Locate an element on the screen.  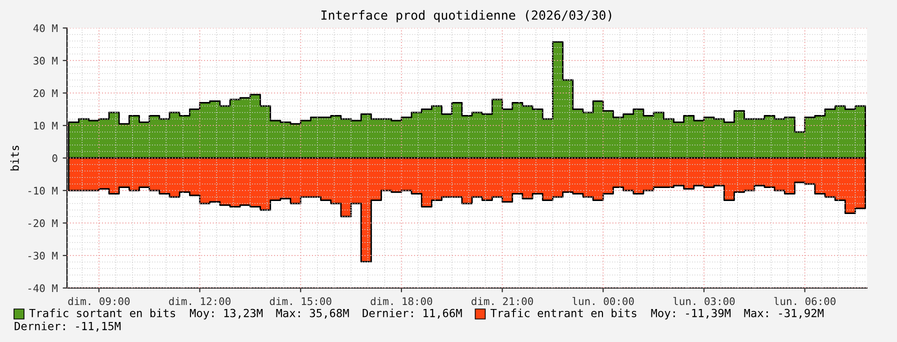
y-tick-label: 30 M is located at coordinates (46, 60).